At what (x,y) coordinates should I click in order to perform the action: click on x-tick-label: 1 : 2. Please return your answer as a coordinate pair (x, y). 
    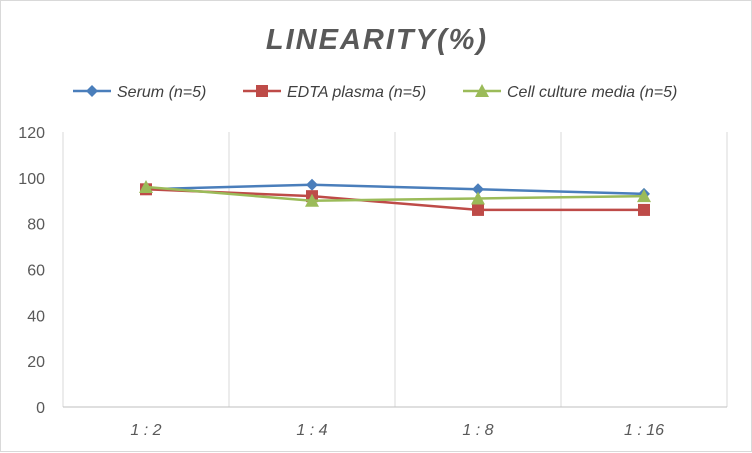
    Looking at the image, I should click on (145, 430).